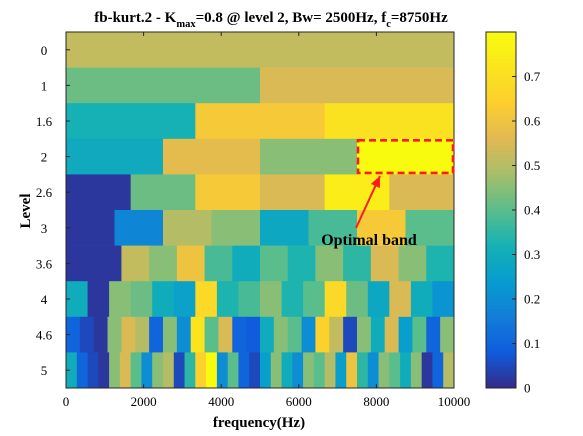  I want to click on x-tick-label: 6000, so click(299, 401).